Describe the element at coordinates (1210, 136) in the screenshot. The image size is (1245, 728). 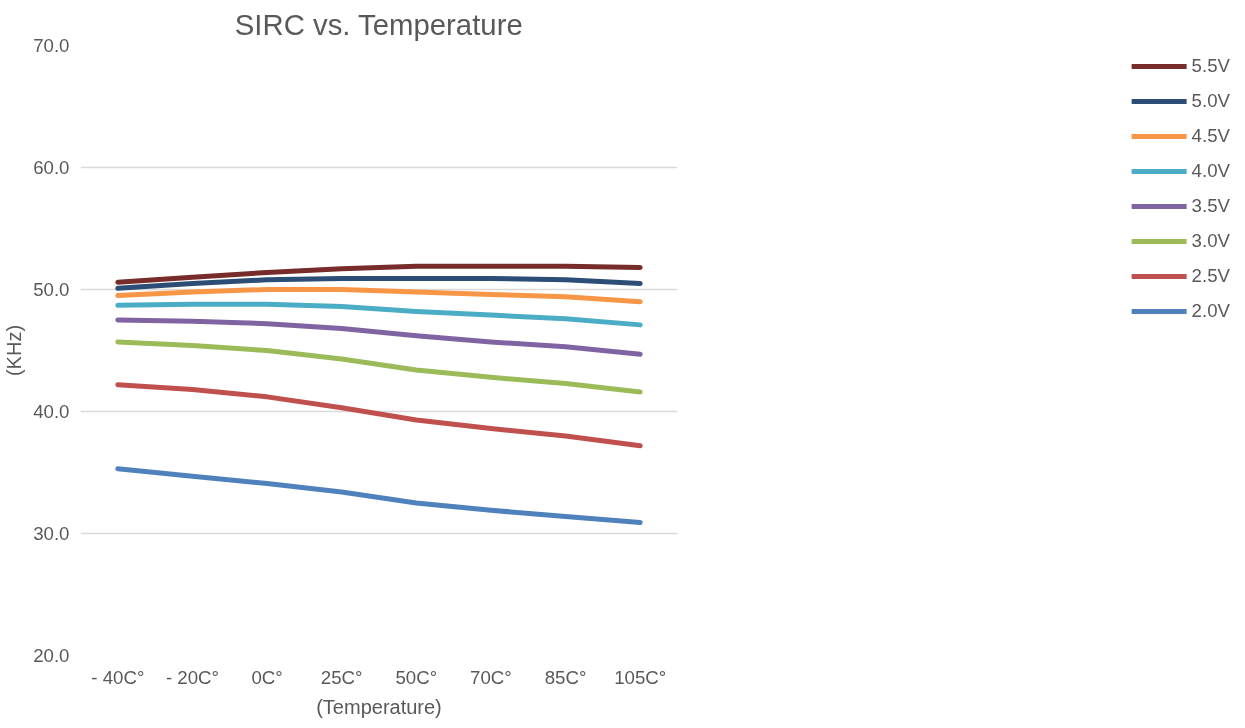
I see `legend-label: 4.5V` at that location.